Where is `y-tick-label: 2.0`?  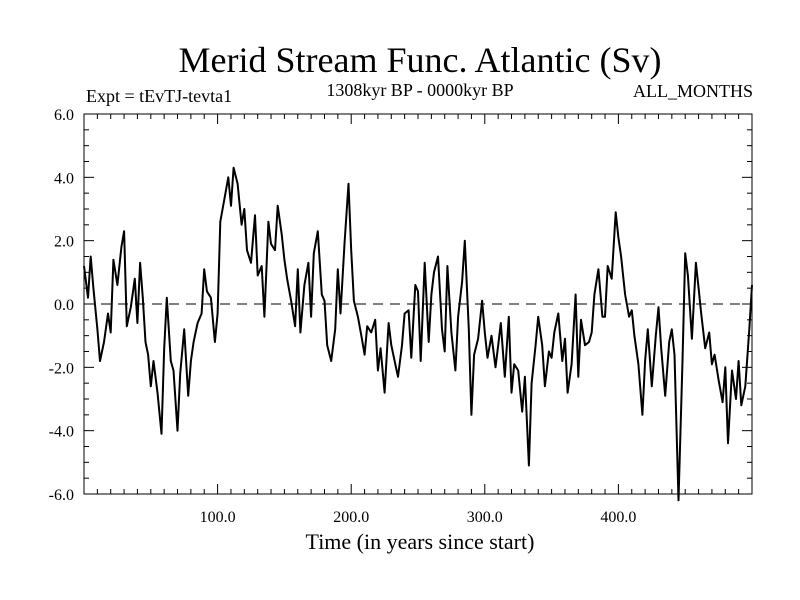 y-tick-label: 2.0 is located at coordinates (64, 242).